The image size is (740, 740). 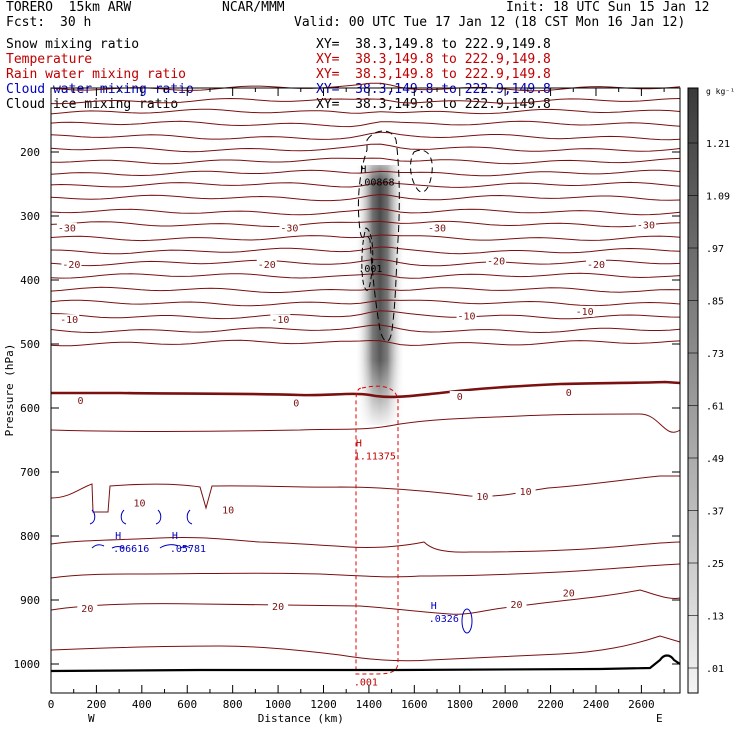 I want to click on y-axis-title: Pressure (hPa), so click(x=9, y=390).